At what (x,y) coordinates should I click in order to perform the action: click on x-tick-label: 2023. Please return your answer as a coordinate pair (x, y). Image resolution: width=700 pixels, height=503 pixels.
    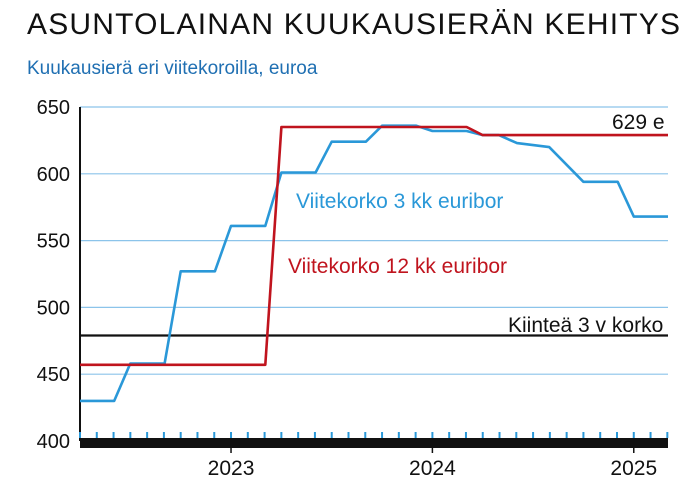
    Looking at the image, I should click on (231, 468).